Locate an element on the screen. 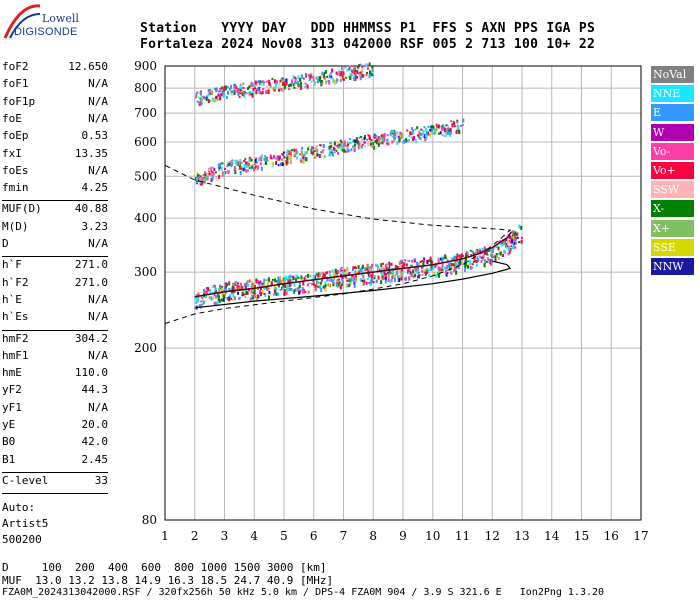 The image size is (700, 600). panel-divider is located at coordinates (55, 257).